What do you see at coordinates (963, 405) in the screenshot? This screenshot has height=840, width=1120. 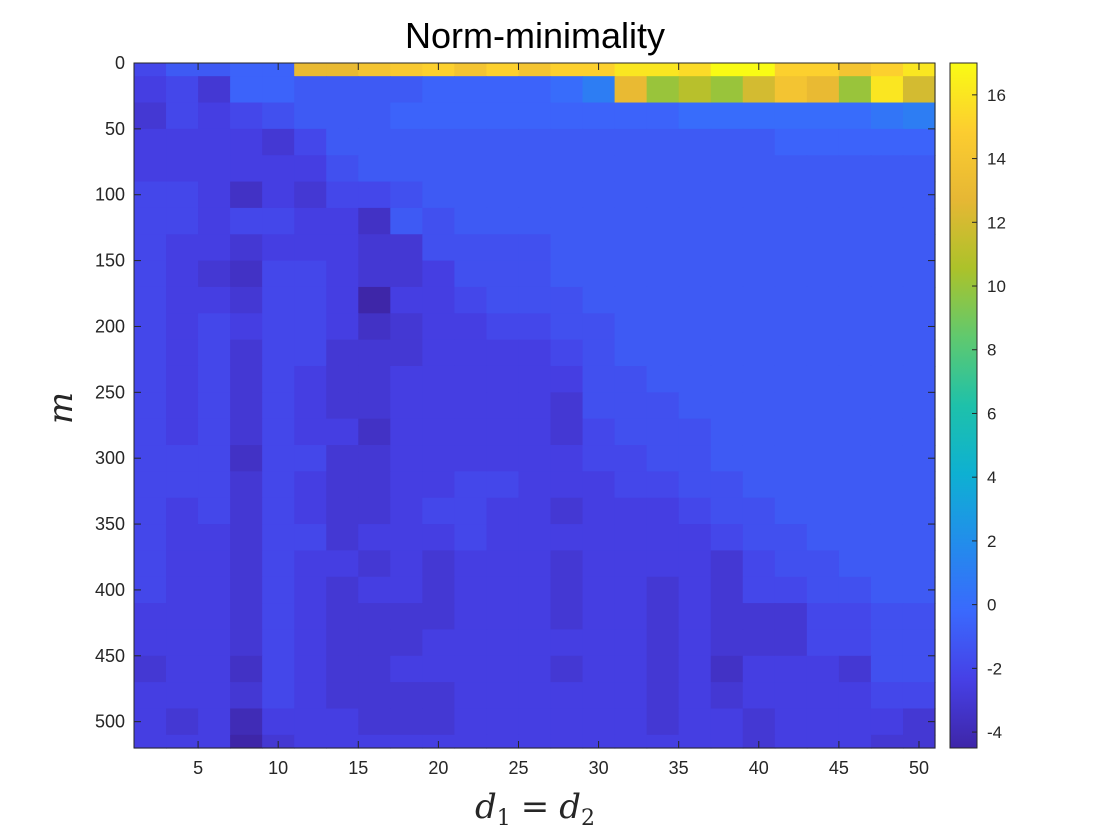 I see `colorbar` at bounding box center [963, 405].